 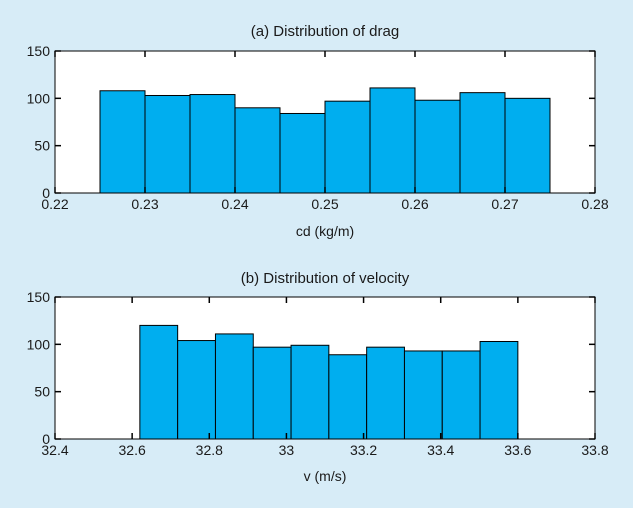 I want to click on drag-y-tick-label: 100, so click(x=39, y=98).